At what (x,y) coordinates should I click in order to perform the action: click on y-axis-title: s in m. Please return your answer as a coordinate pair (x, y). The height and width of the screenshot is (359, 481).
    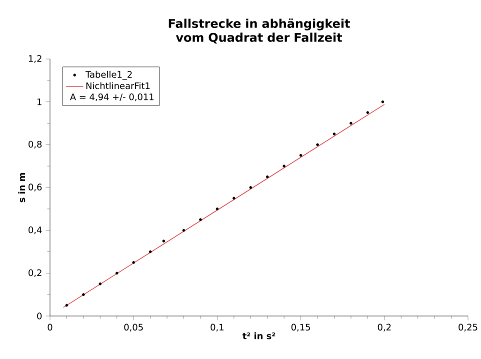
    Looking at the image, I should click on (22, 187).